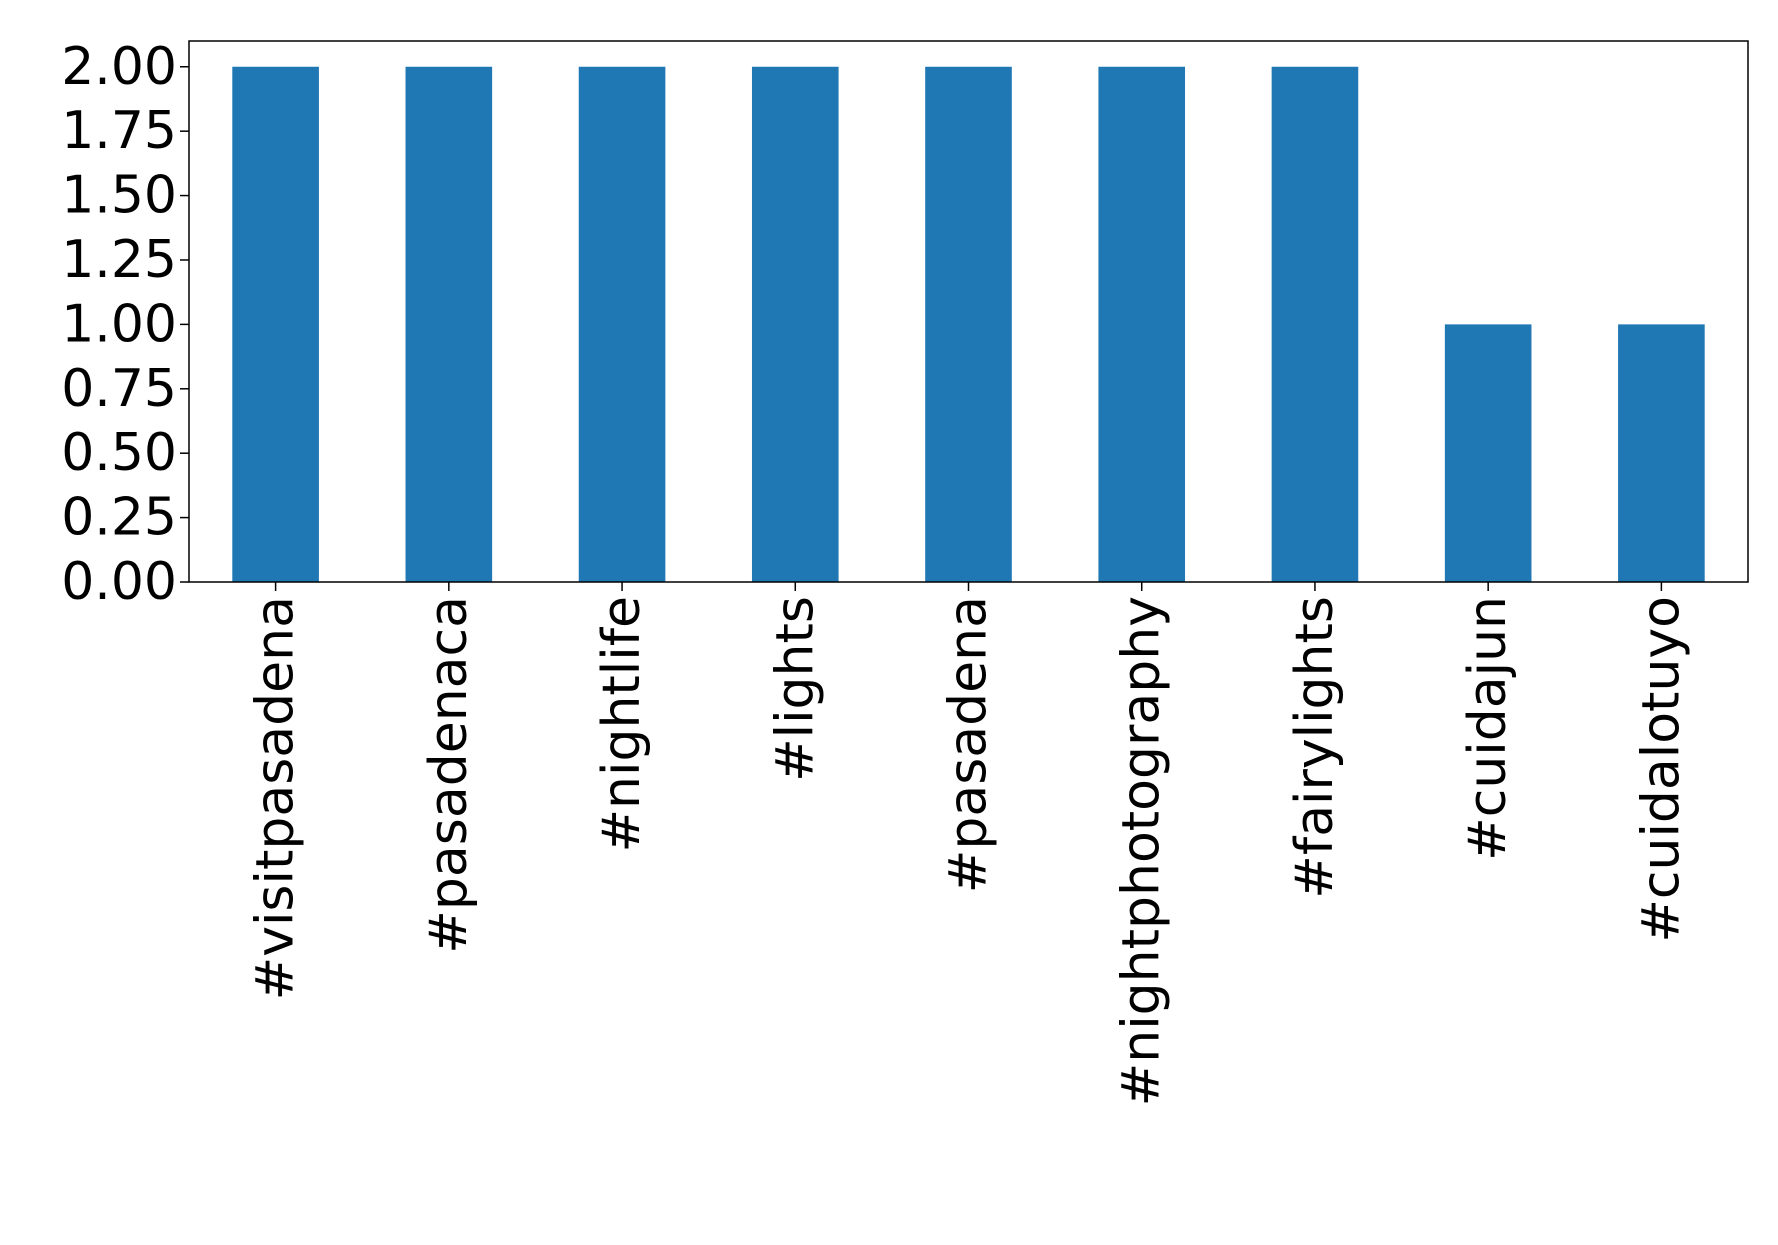 This screenshot has height=1245, width=1778. I want to click on y-tick-label: 0.50, so click(119, 453).